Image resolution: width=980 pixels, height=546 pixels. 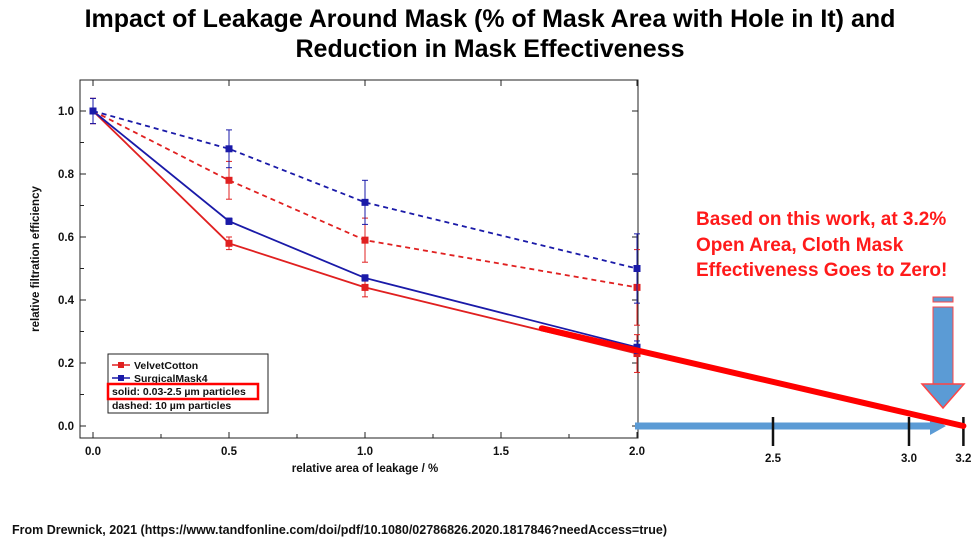 I want to click on extension-tick-label: 3.0, so click(x=909, y=459).